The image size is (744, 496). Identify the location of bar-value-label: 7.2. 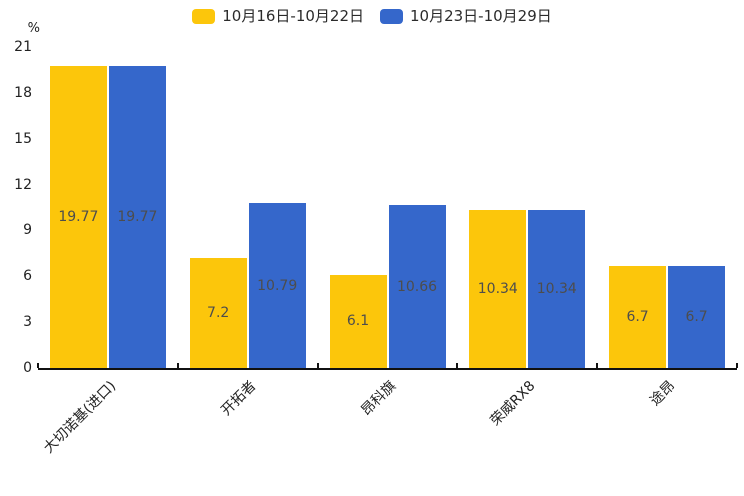
(218, 312).